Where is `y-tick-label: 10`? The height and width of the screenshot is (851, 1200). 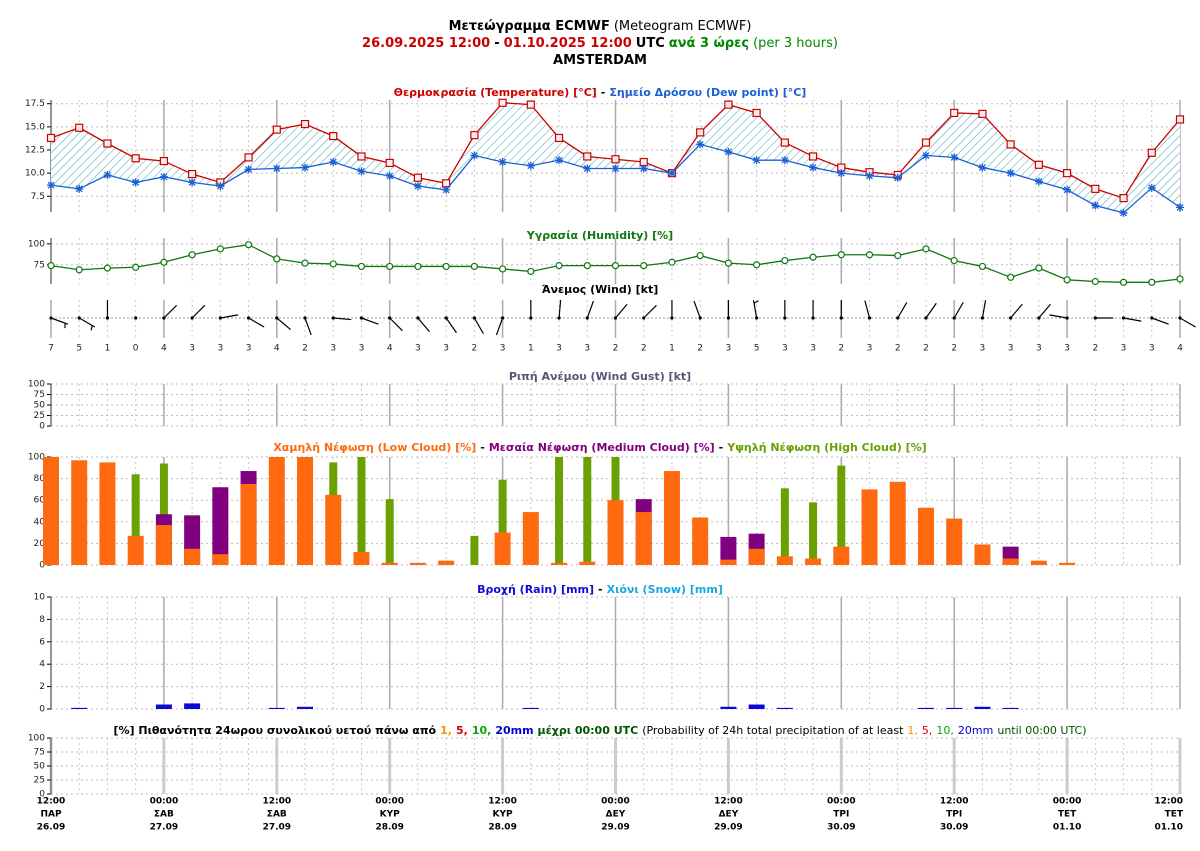
y-tick-label: 10 is located at coordinates (40, 598).